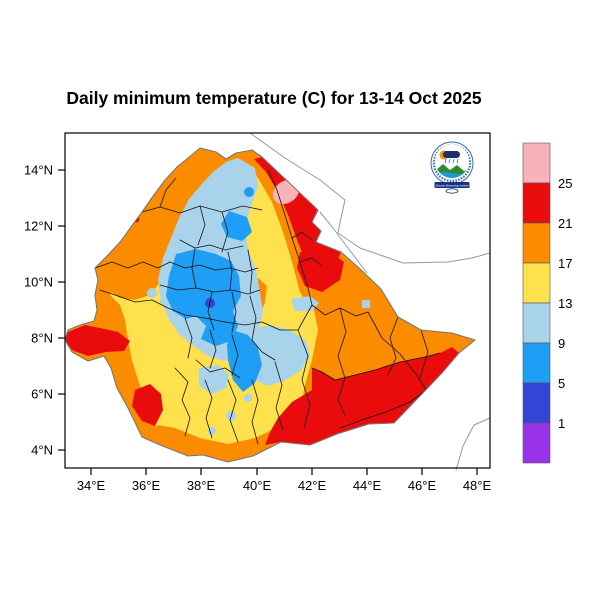  I want to click on y-tick-label: 10°N, so click(38, 282).